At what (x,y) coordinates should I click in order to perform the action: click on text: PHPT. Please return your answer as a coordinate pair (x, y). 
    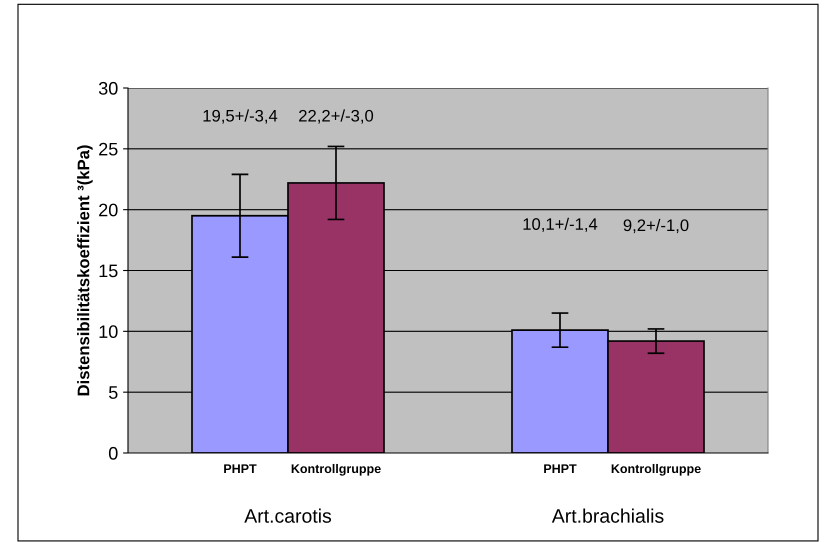
    Looking at the image, I should click on (560, 469).